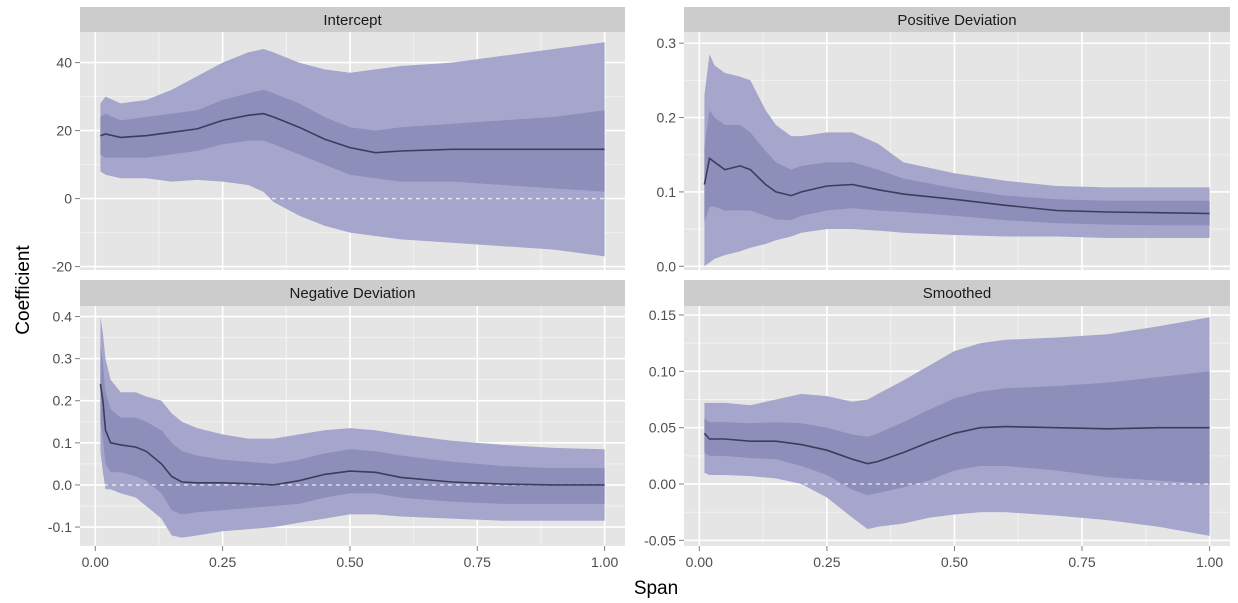  What do you see at coordinates (662, 484) in the screenshot?
I see `y-tick-label: 0.00` at bounding box center [662, 484].